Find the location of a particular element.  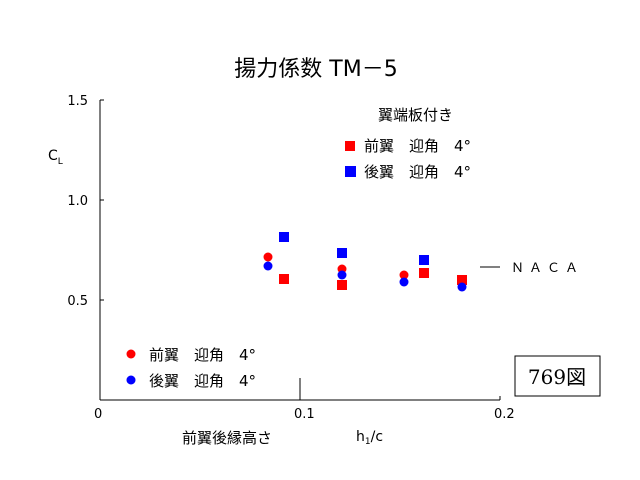

y-axis-label: CL is located at coordinates (55, 157).